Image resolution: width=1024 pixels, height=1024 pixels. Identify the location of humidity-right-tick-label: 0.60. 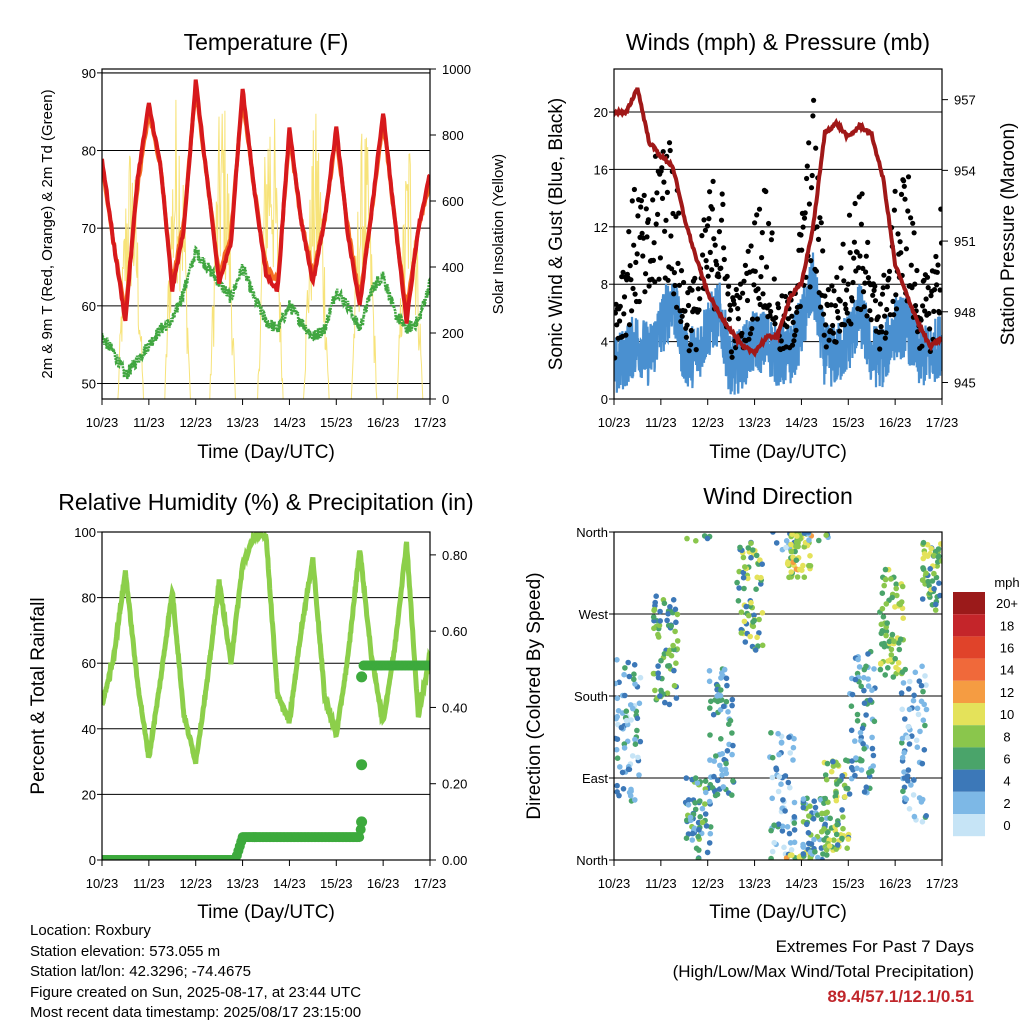
(454, 631).